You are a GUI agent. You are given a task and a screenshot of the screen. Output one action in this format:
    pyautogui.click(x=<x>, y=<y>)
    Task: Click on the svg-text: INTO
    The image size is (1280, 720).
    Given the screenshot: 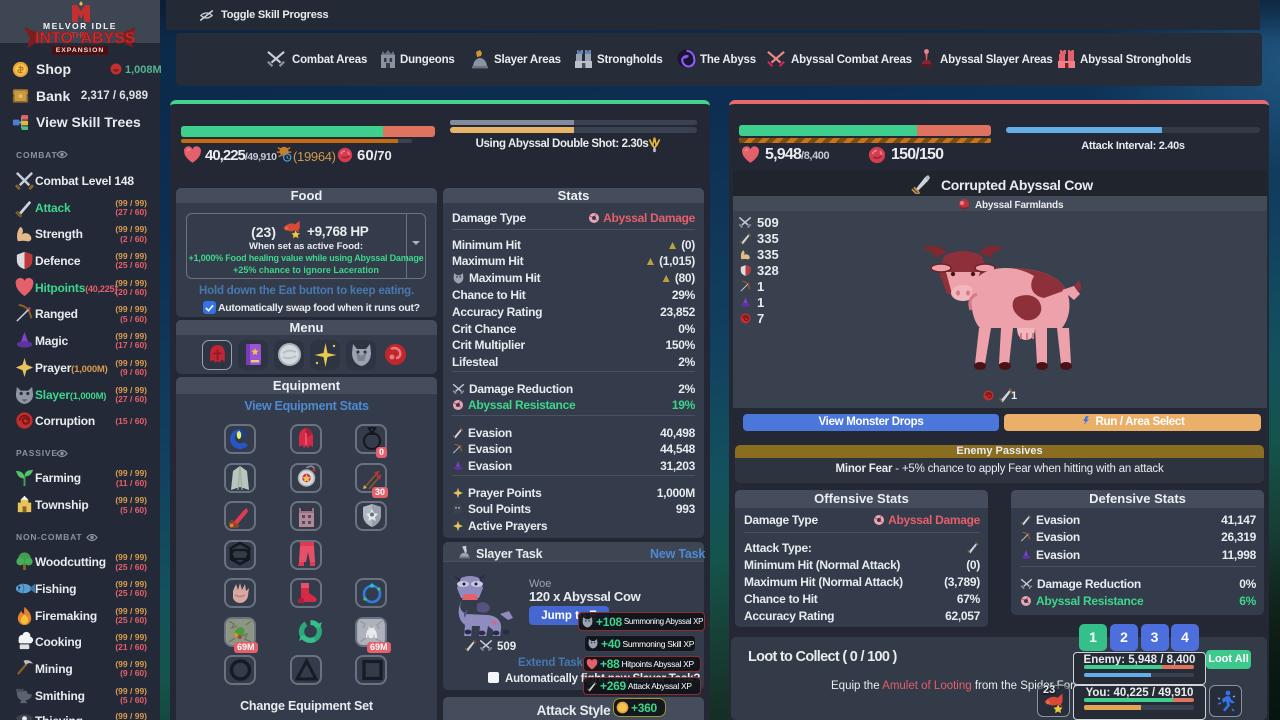 What is the action you would take?
    pyautogui.click(x=54, y=38)
    